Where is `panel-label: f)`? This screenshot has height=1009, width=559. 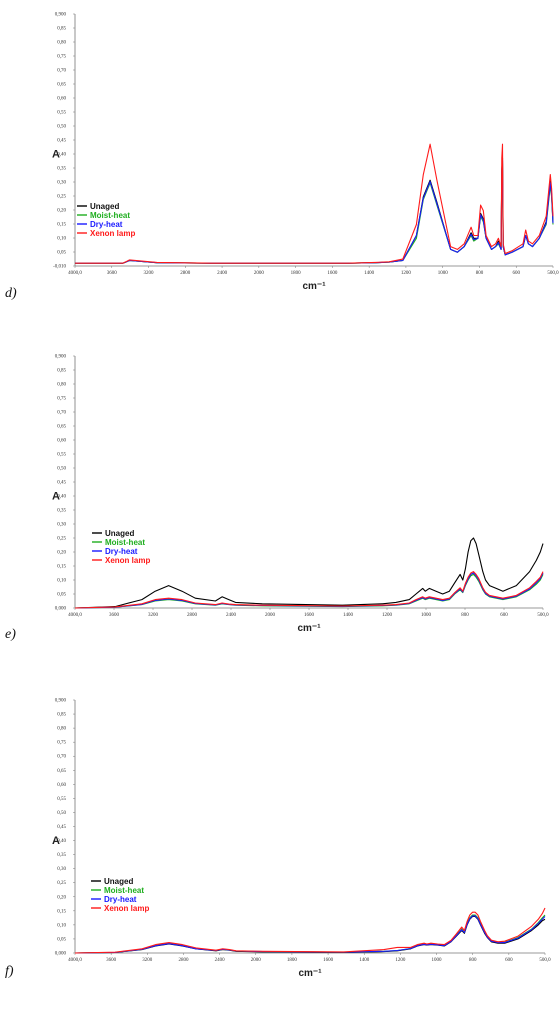 panel-label: f) is located at coordinates (9, 971).